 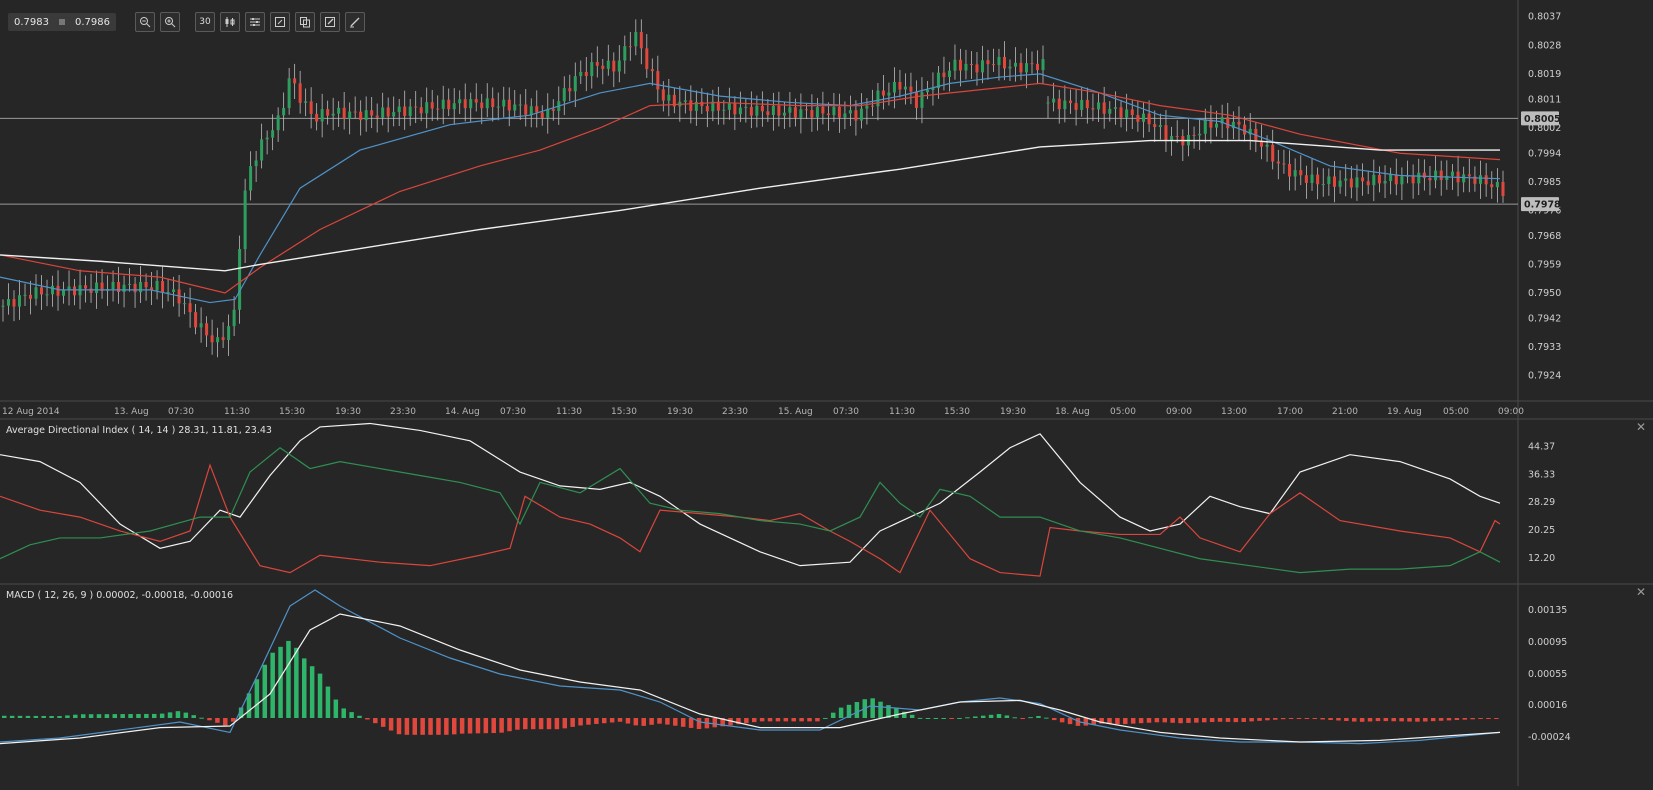 What do you see at coordinates (624, 412) in the screenshot?
I see `time-axis-label: 15:30` at bounding box center [624, 412].